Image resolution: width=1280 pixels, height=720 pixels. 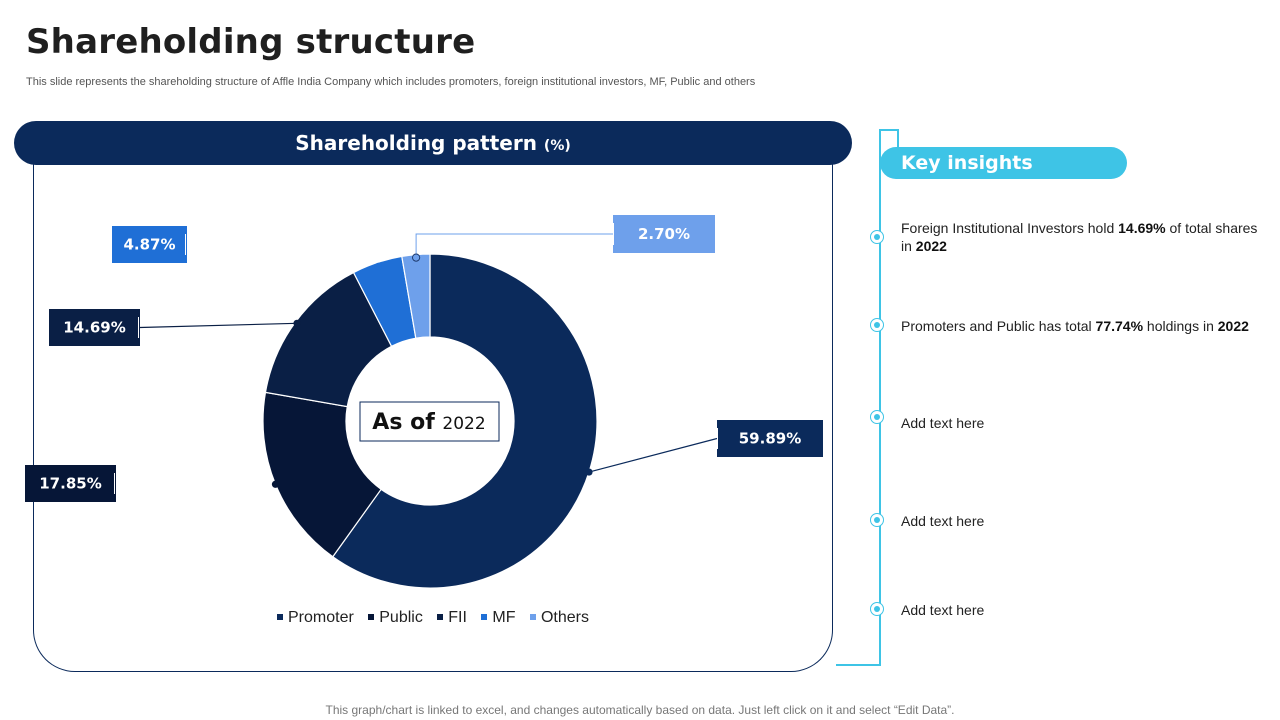 What do you see at coordinates (433, 618) in the screenshot?
I see `chart-legend: Promoter Public FII MF Others` at bounding box center [433, 618].